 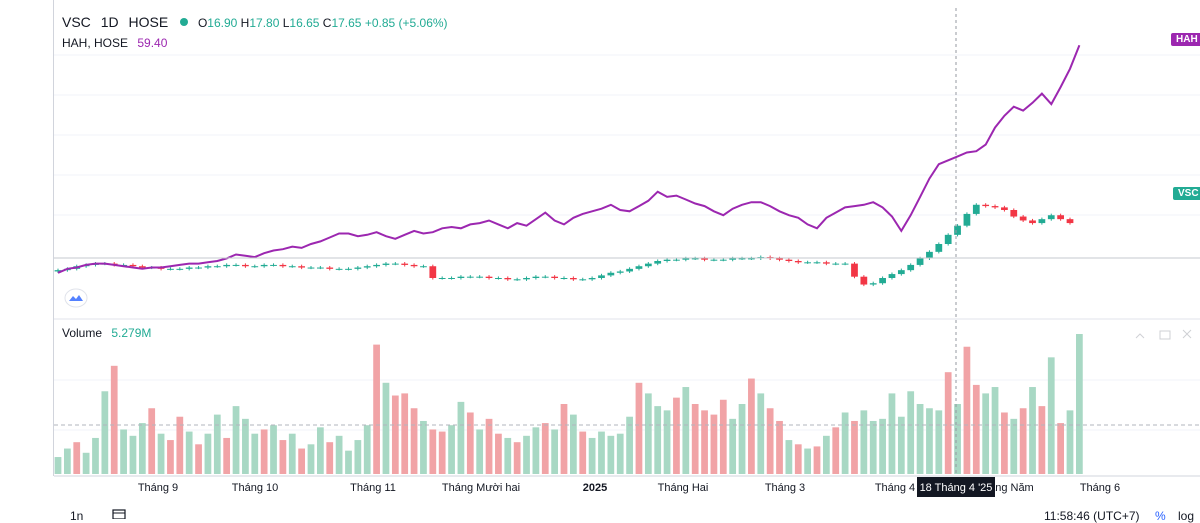 I want to click on maximize-pane-icon, so click(x=1165, y=335).